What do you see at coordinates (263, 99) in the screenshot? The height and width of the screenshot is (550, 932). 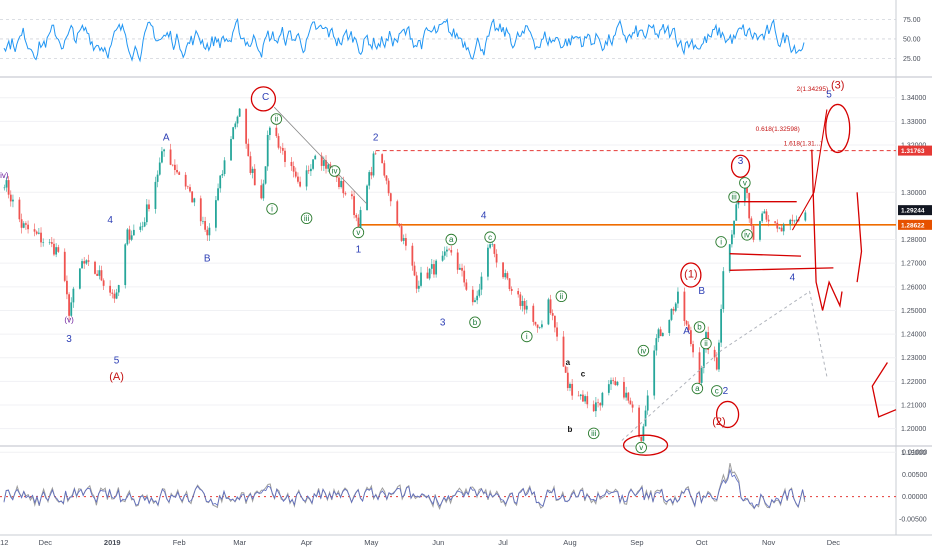 I see `highlight-circle-c` at bounding box center [263, 99].